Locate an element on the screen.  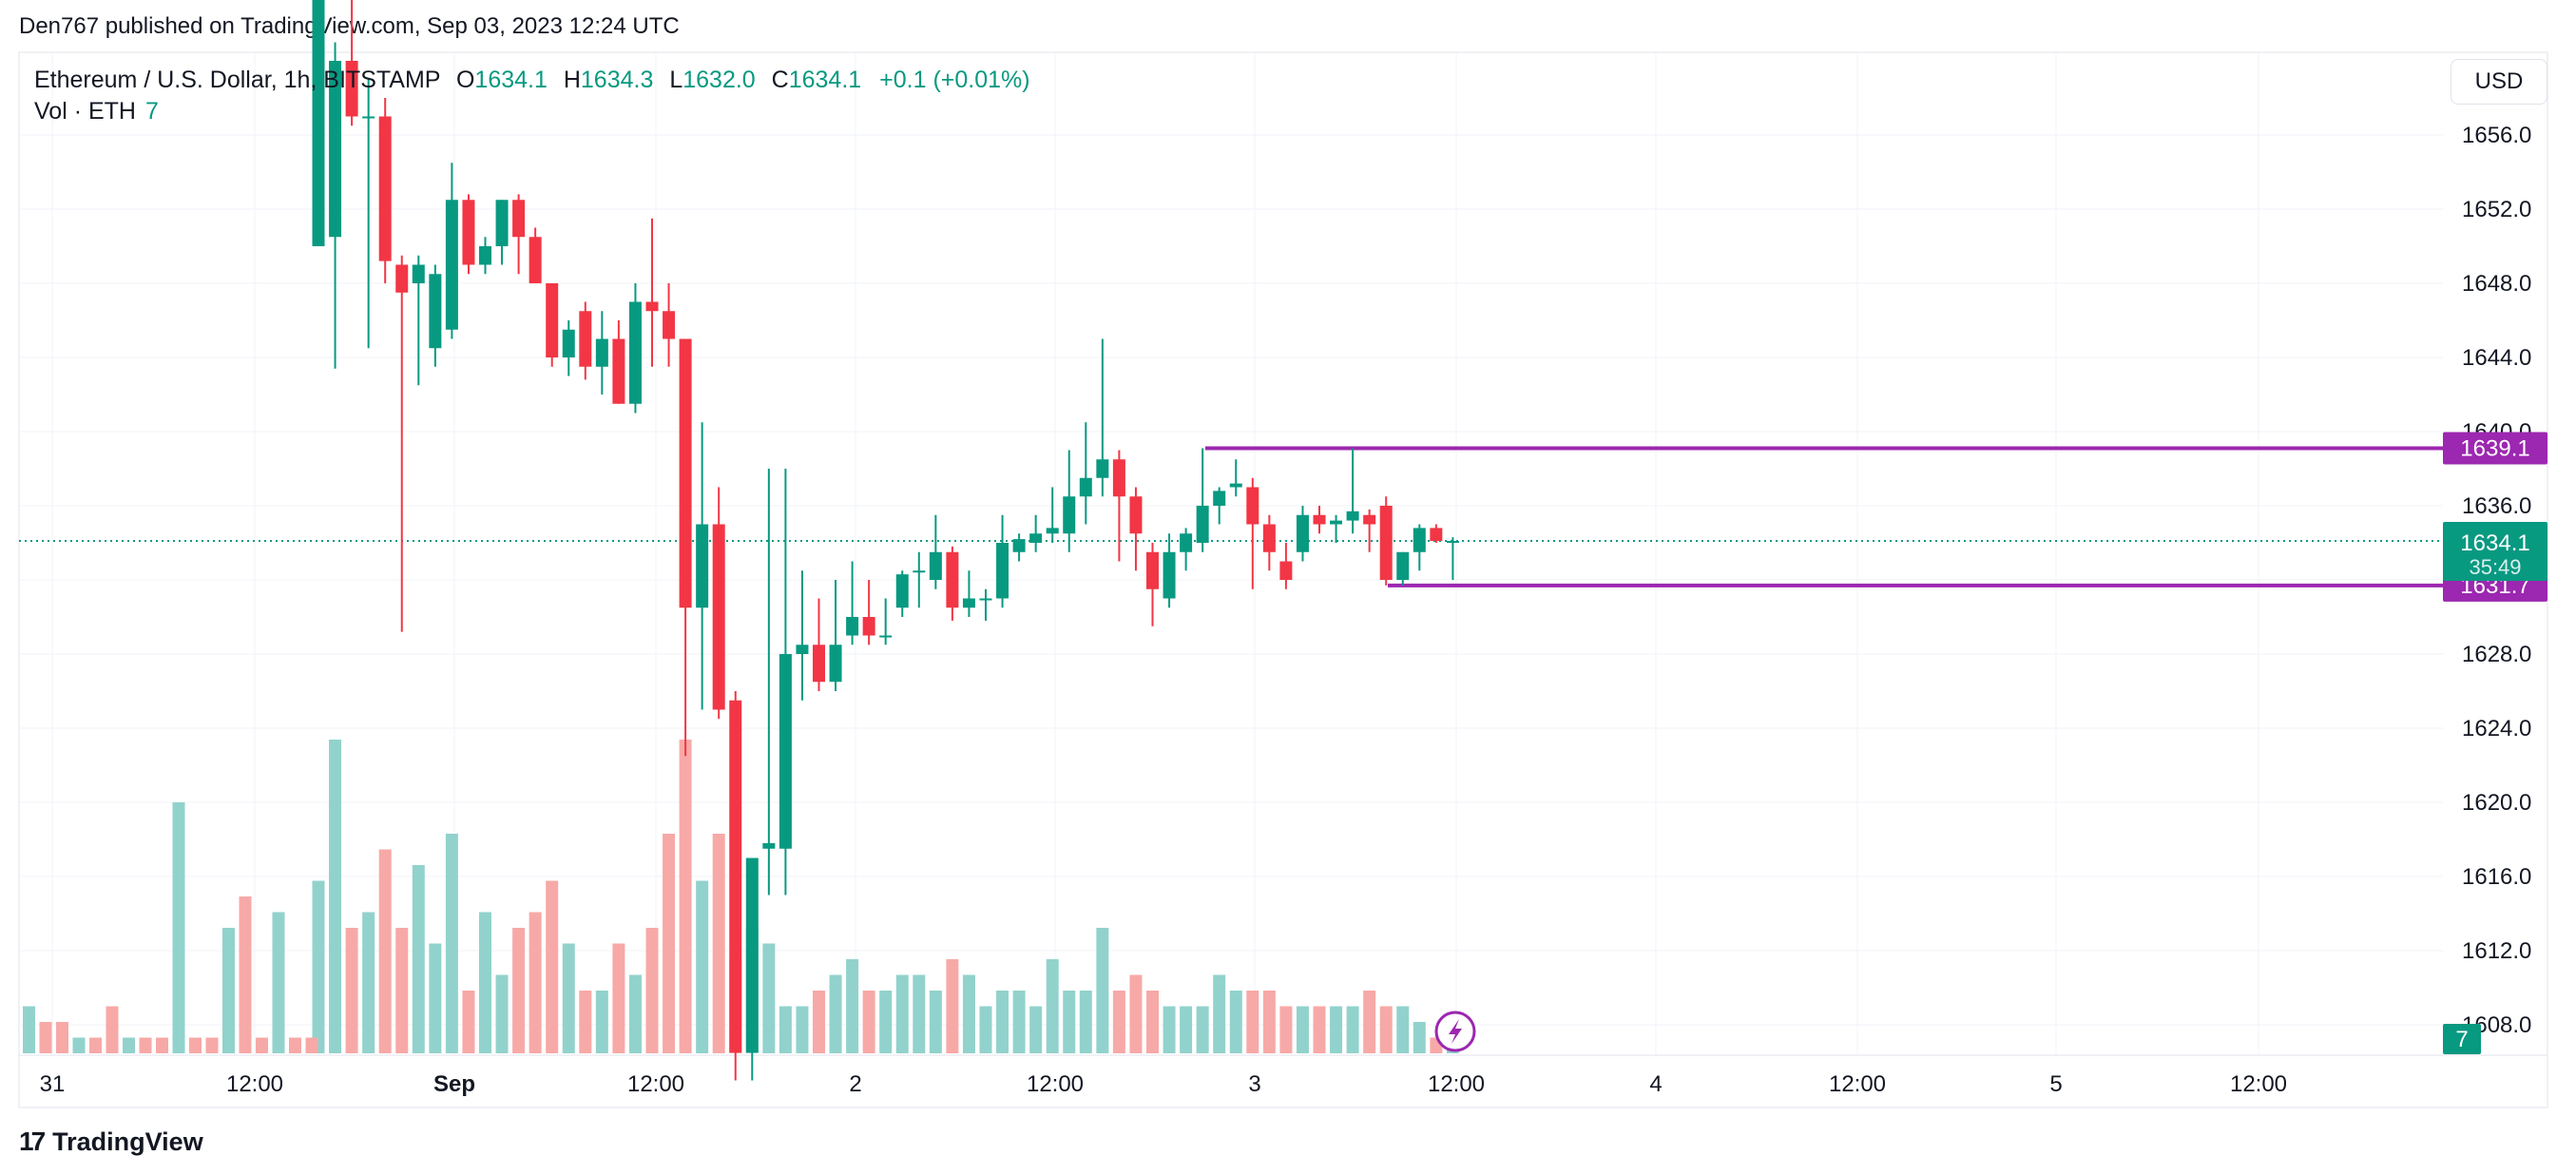
volume-legend: Vol · ETH 7 is located at coordinates (97, 111).